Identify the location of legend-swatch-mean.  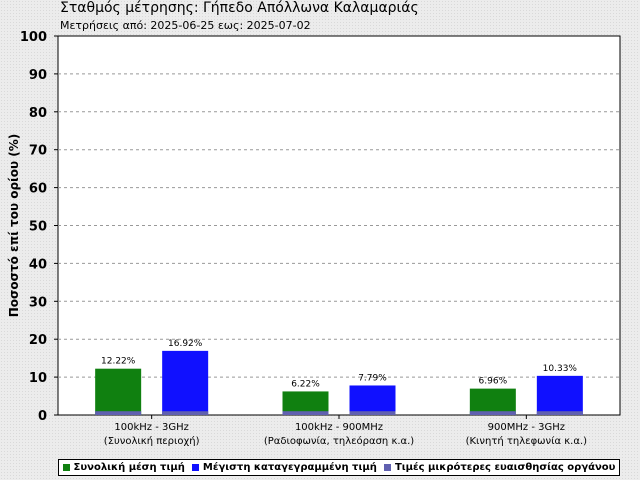
(66, 467).